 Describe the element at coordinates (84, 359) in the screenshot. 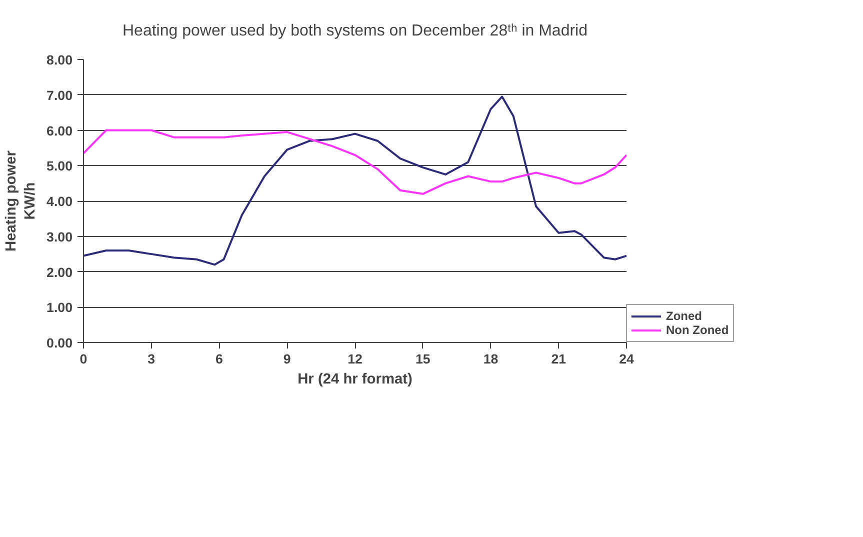

I see `x-tick-label: 0` at that location.